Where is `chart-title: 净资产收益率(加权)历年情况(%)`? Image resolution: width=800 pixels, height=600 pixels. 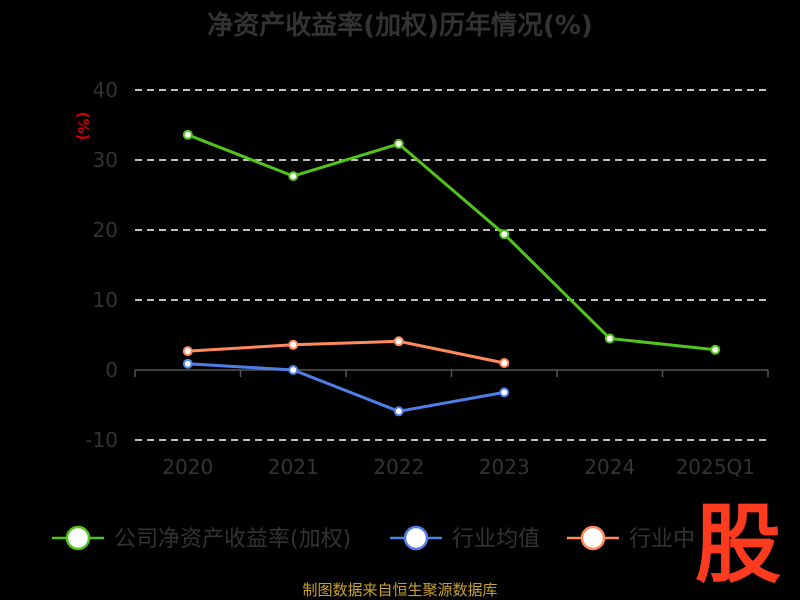
chart-title: 净资产收益率(加权)历年情况(%) is located at coordinates (400, 25).